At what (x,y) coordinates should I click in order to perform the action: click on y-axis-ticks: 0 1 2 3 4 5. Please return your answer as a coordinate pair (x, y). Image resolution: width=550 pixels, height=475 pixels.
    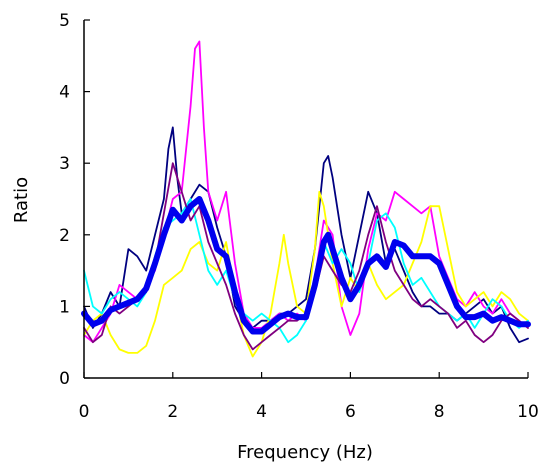
    Looking at the image, I should click on (74, 200).